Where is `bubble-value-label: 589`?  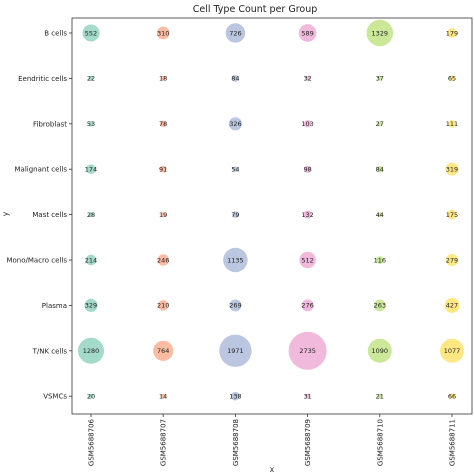
bubble-value-label: 589 is located at coordinates (307, 33).